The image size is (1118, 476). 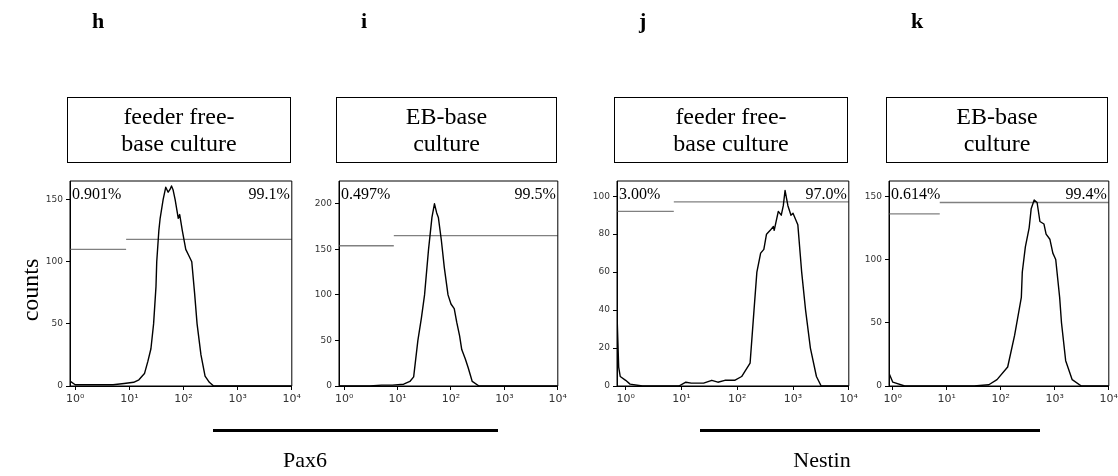 What do you see at coordinates (364, 21) in the screenshot?
I see `text: i` at bounding box center [364, 21].